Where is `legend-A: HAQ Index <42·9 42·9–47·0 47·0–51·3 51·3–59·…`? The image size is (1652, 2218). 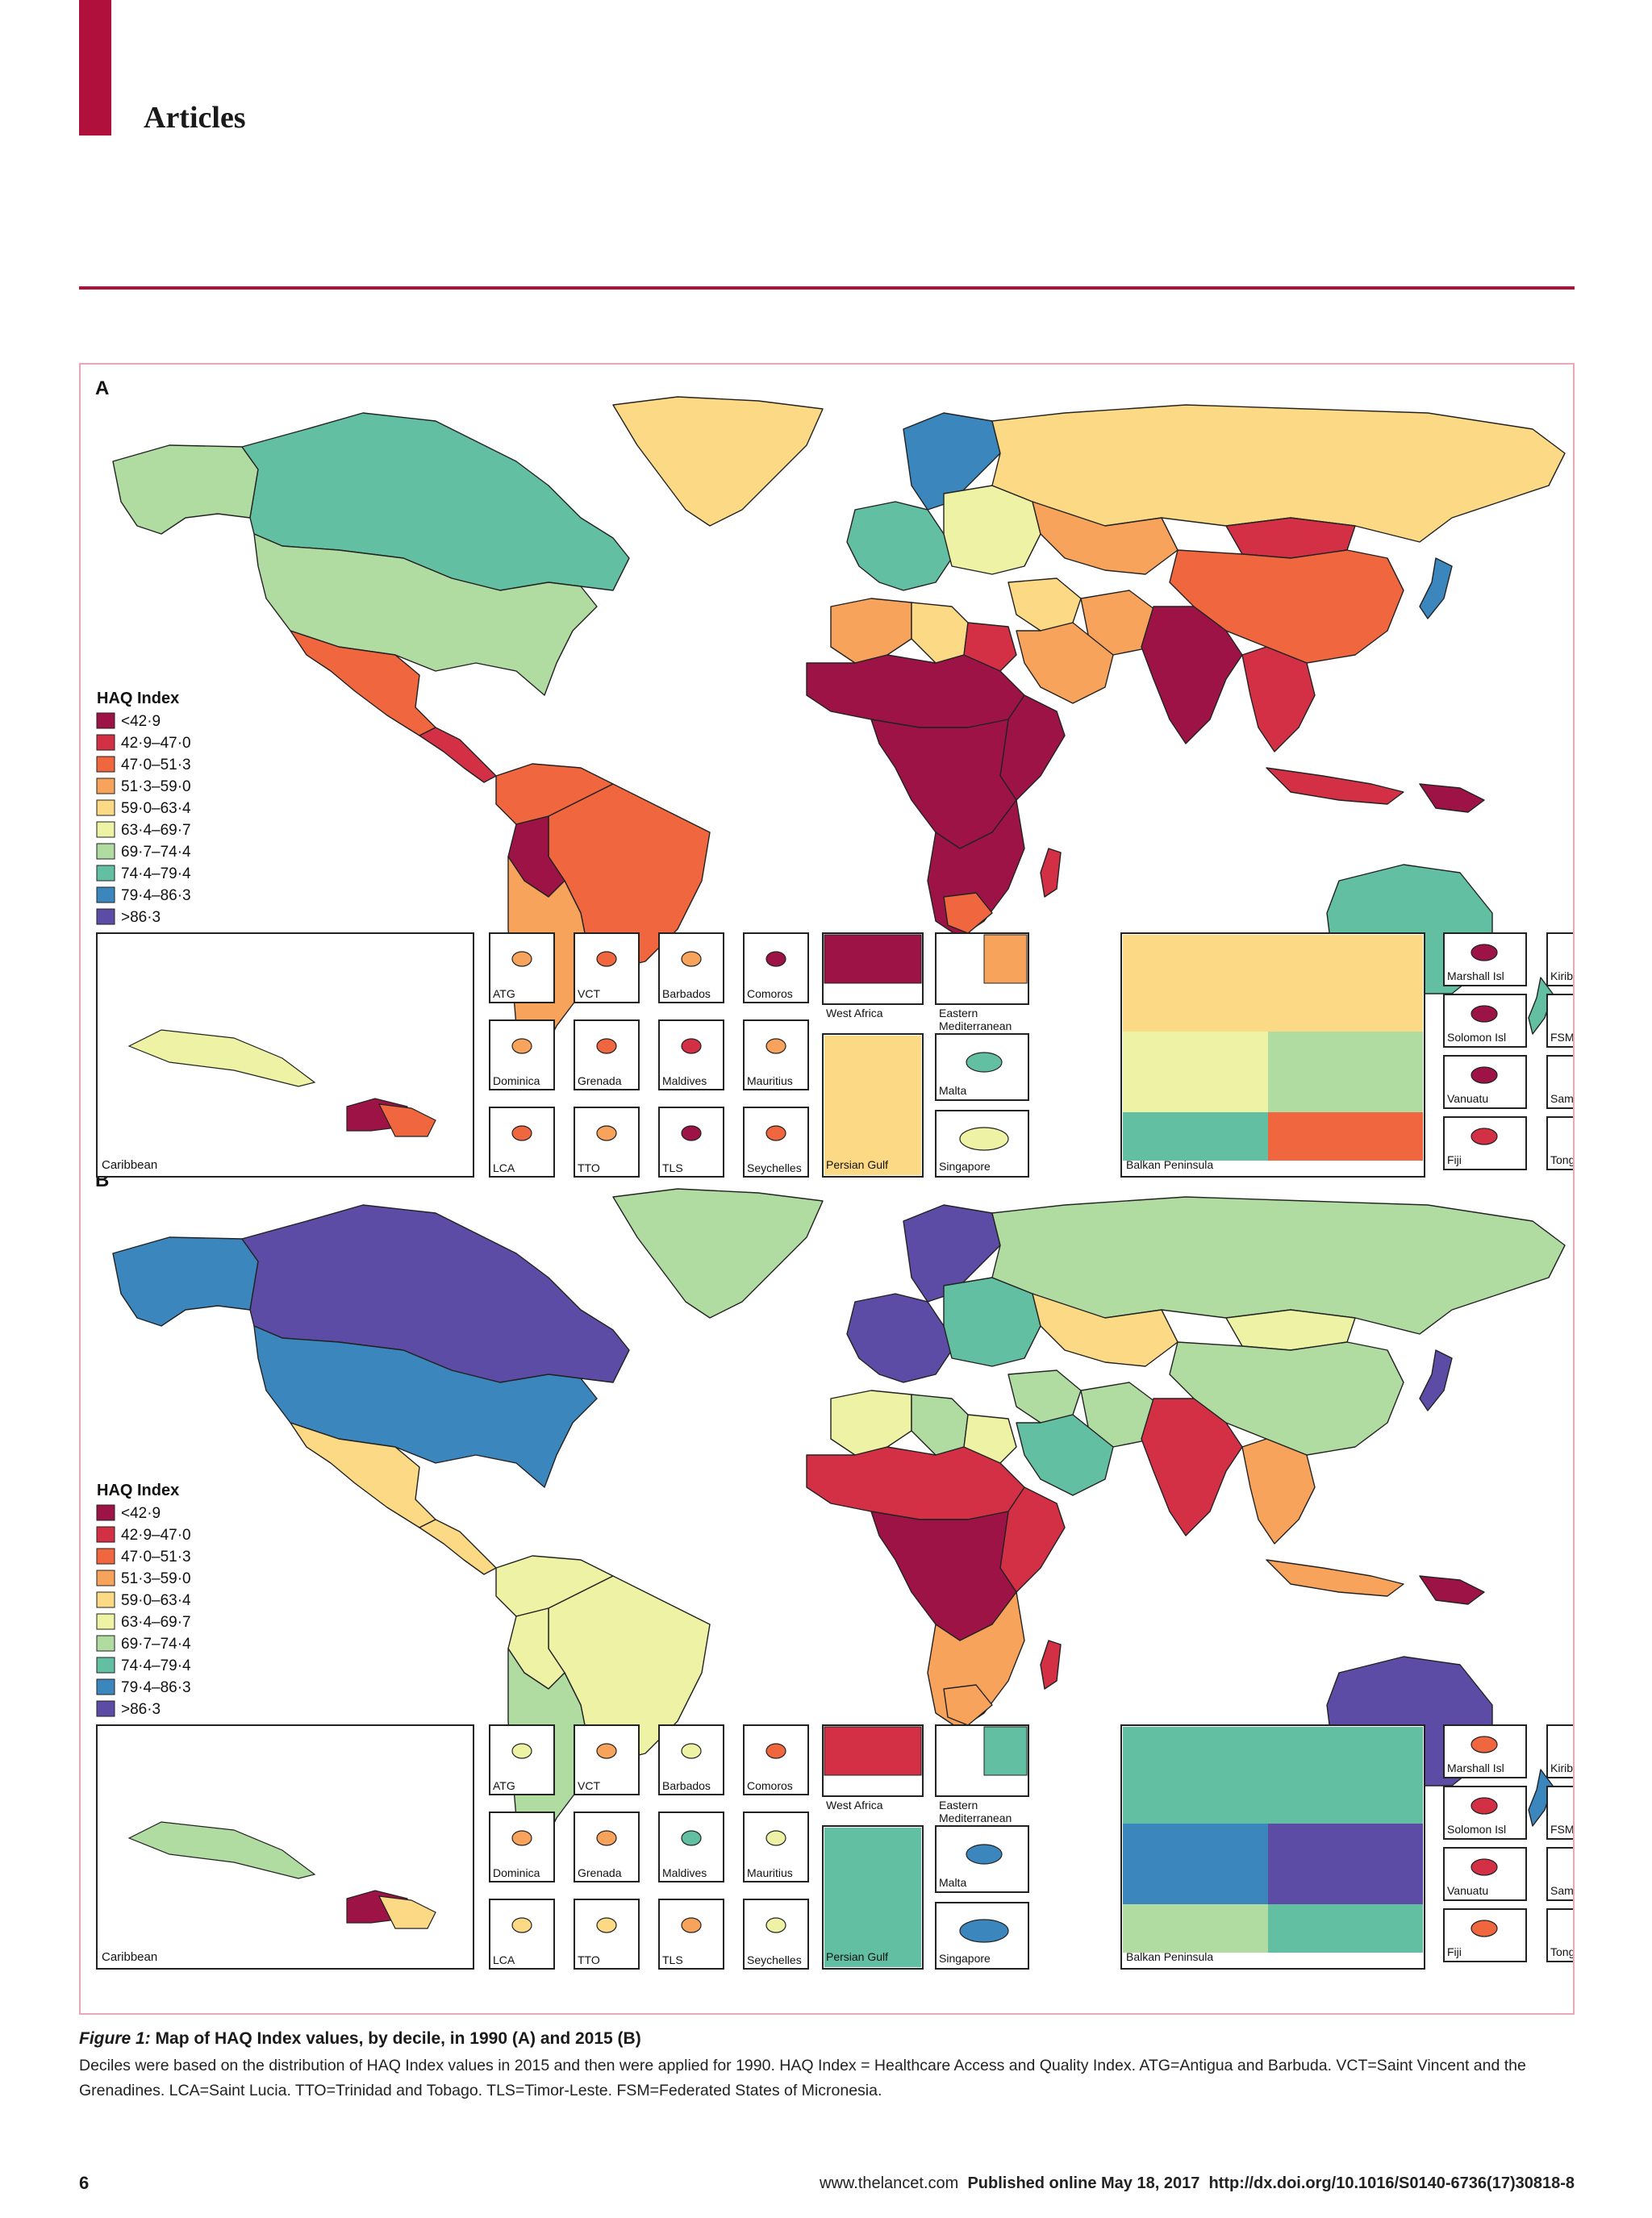 legend-A: HAQ Index <42·9 42·9–47·0 47·0–51·3 51·3–59·… is located at coordinates (143, 808).